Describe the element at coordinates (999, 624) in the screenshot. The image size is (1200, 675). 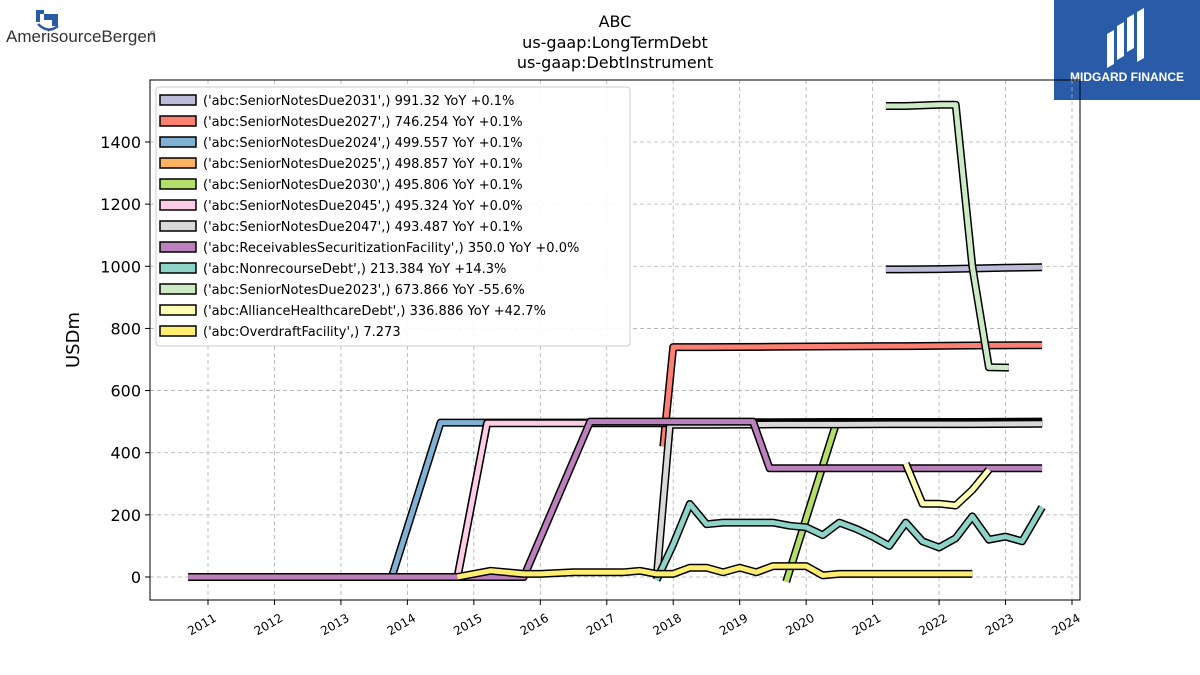
I see `x-tick-label: 2023` at that location.